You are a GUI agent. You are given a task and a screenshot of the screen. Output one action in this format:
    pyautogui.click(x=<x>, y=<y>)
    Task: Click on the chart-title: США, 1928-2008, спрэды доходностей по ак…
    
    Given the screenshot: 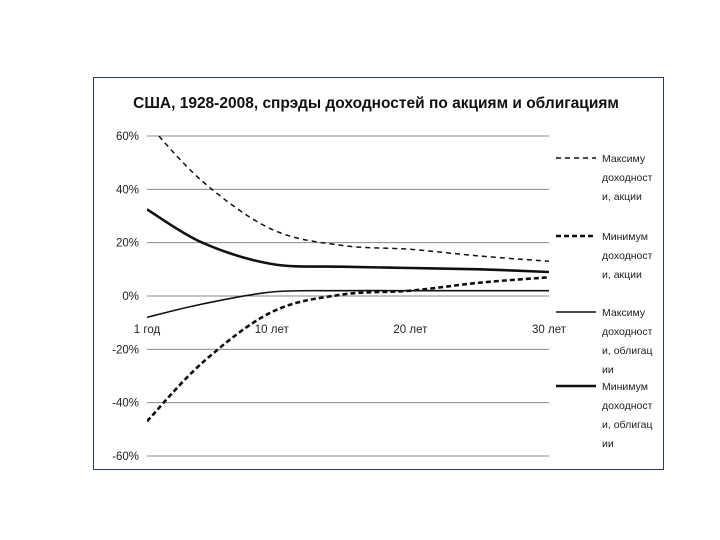 What is the action you would take?
    pyautogui.click(x=376, y=103)
    